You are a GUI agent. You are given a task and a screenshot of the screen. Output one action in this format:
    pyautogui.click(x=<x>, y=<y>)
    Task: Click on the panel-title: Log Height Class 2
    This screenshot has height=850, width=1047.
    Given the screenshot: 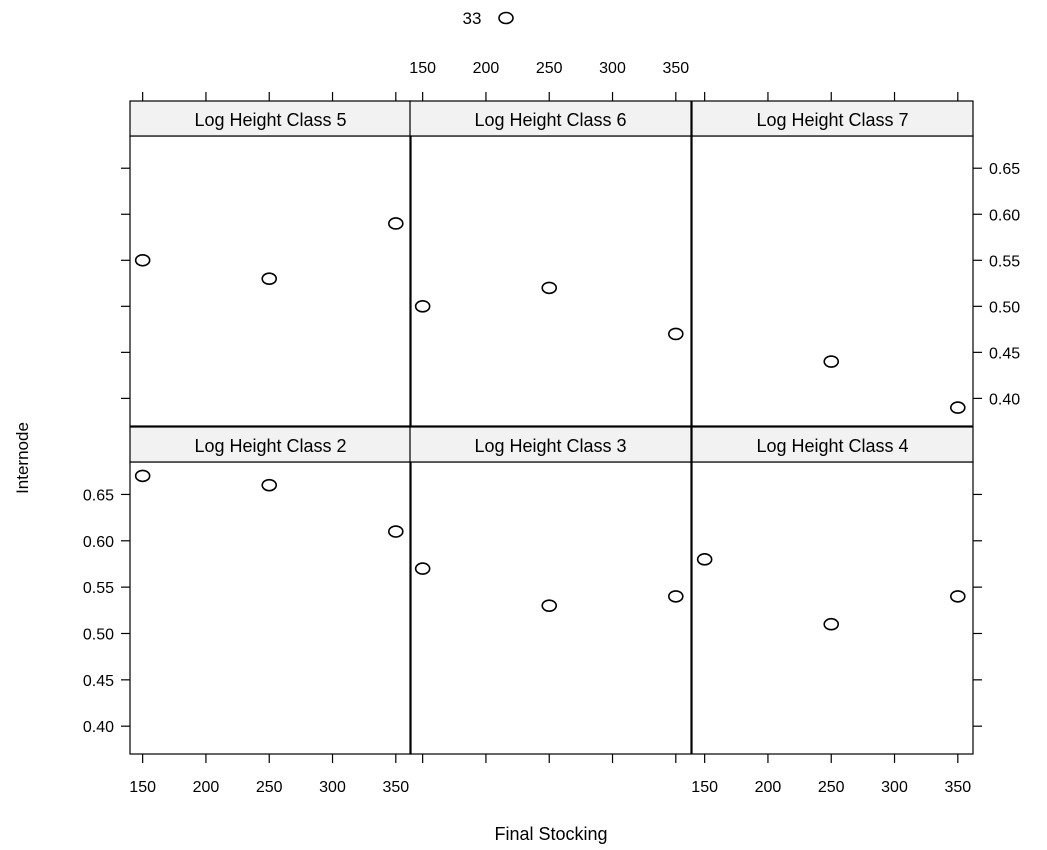 What is the action you would take?
    pyautogui.click(x=270, y=446)
    